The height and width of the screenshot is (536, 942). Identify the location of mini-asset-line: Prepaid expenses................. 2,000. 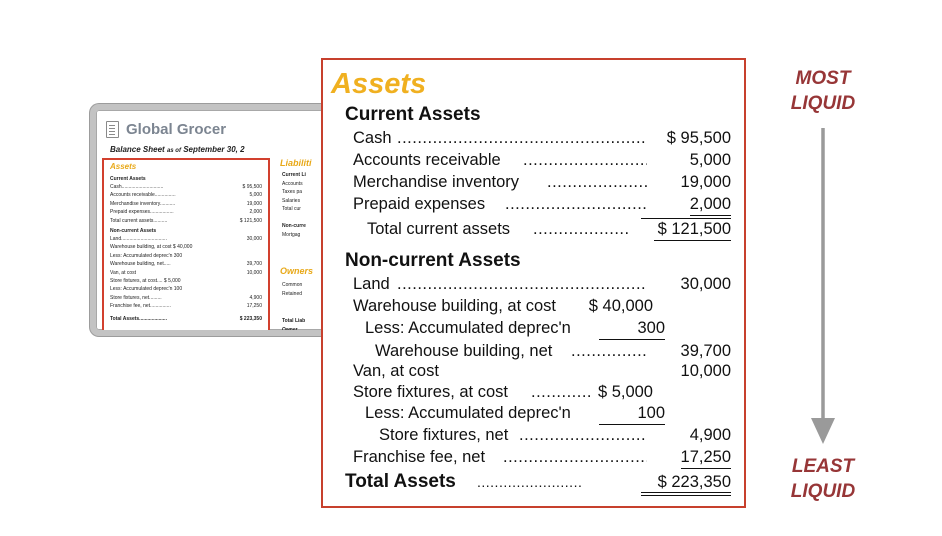
(186, 212).